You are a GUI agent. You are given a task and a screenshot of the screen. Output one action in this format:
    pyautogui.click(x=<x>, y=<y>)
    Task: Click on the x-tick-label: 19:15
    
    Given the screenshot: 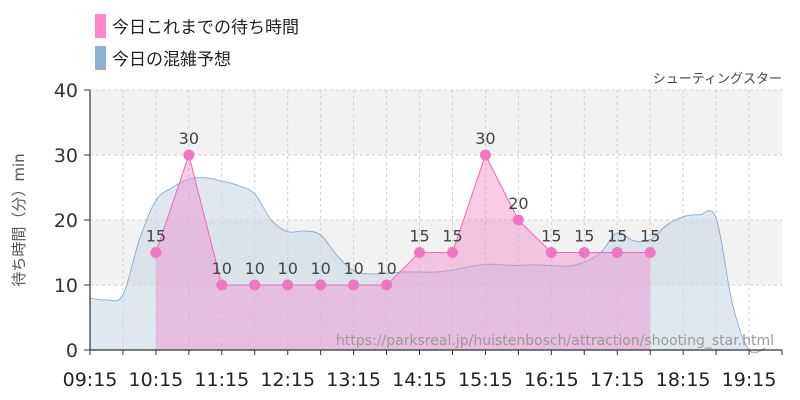 What is the action you would take?
    pyautogui.click(x=749, y=380)
    